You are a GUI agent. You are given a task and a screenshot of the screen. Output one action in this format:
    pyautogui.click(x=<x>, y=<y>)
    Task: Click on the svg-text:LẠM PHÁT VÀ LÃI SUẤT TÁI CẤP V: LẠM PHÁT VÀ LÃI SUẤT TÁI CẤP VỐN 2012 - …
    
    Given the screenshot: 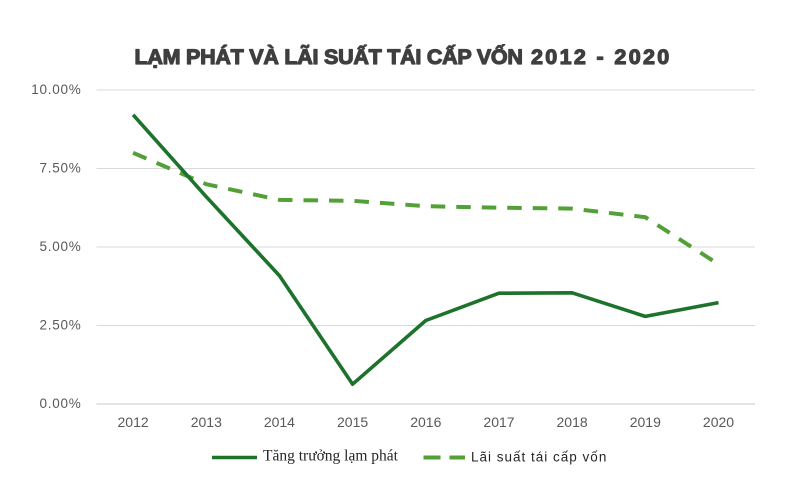 What is the action you would take?
    pyautogui.click(x=403, y=56)
    